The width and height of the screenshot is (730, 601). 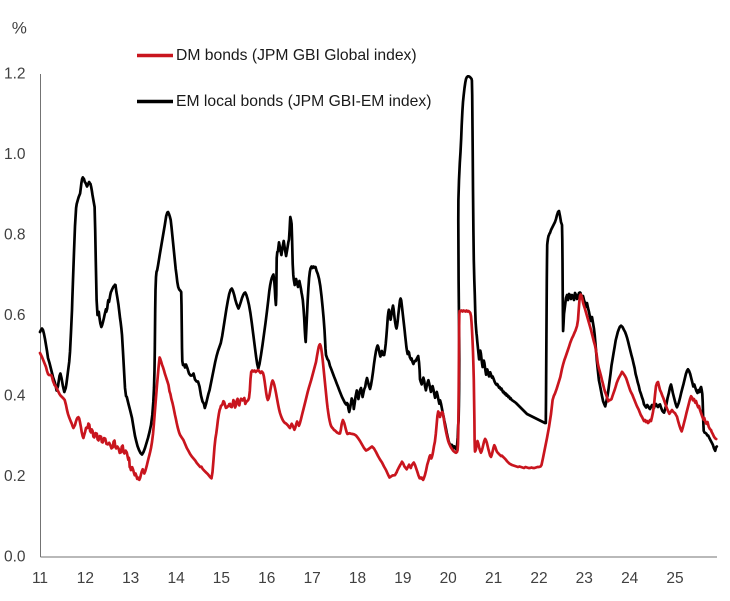 What do you see at coordinates (221, 578) in the screenshot?
I see `svg-text: 15` at bounding box center [221, 578].